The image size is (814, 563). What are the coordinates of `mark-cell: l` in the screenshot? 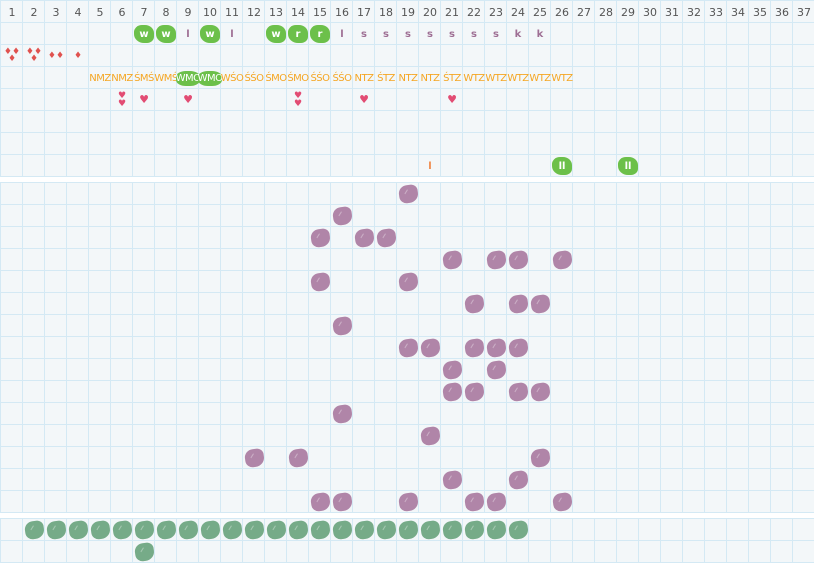 It's located at (430, 166).